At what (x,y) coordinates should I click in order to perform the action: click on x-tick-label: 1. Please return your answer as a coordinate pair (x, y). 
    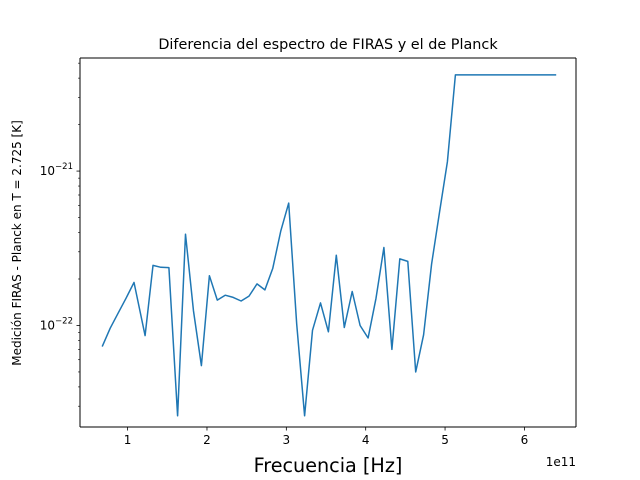
    Looking at the image, I should click on (128, 440).